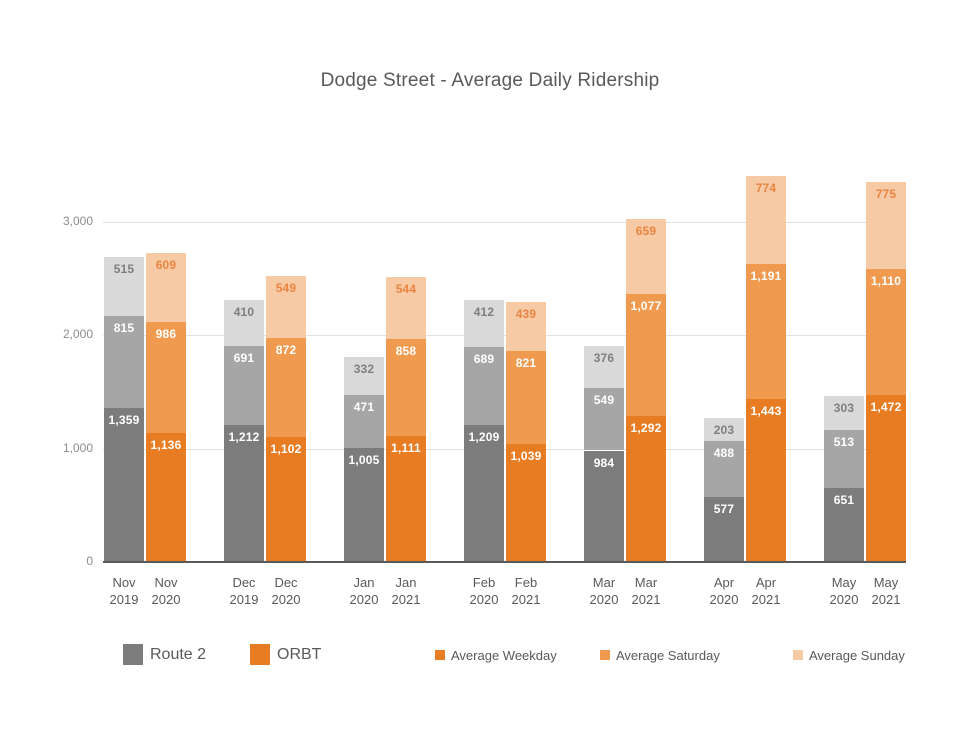  What do you see at coordinates (504, 562) in the screenshot?
I see `x-axis-line` at bounding box center [504, 562].